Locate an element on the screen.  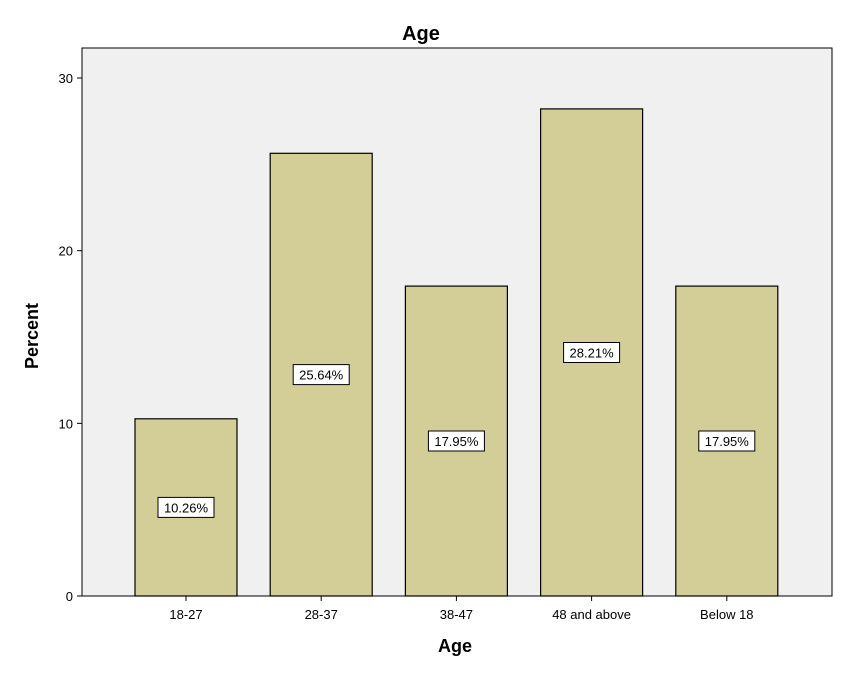
data-label: 10.26% is located at coordinates (186, 507).